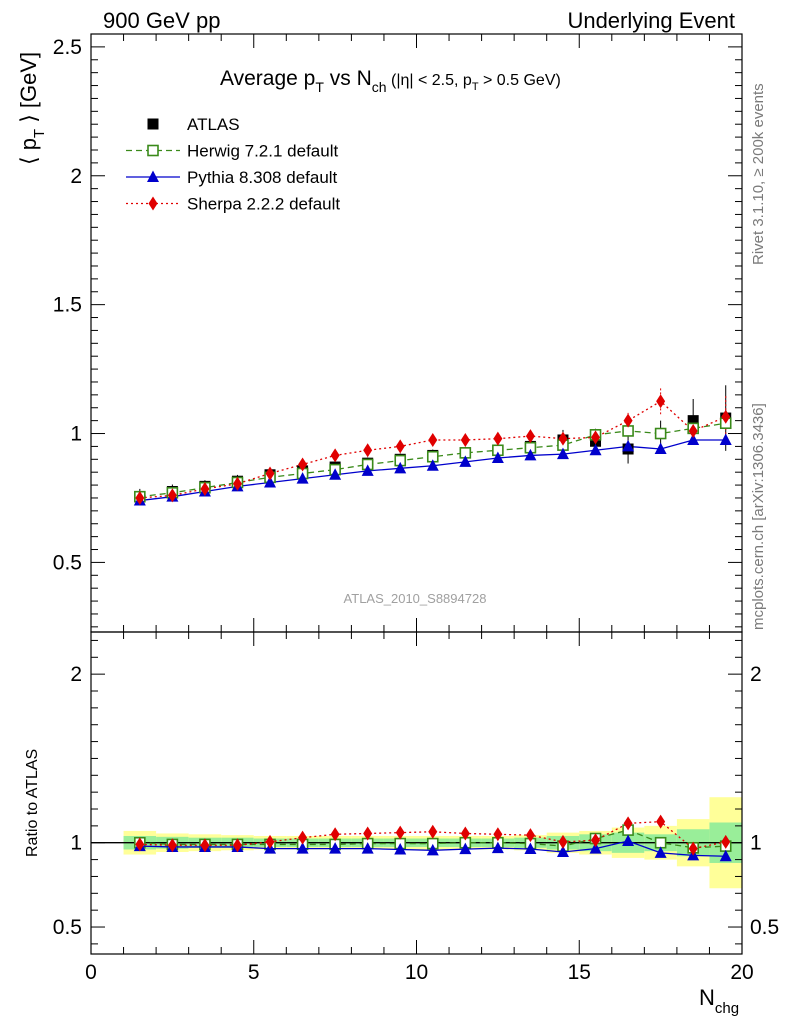 The height and width of the screenshot is (1024, 786). Describe the element at coordinates (153, 124) in the screenshot. I see `legend-marker-atlas` at that location.